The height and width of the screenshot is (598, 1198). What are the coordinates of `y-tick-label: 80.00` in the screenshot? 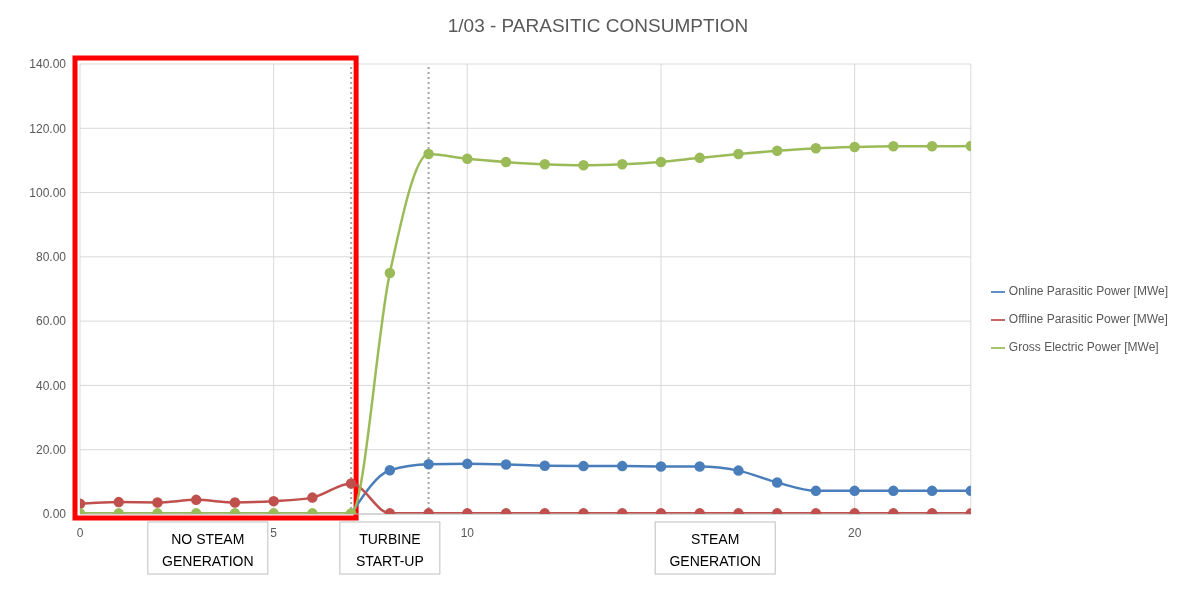 It's located at (51, 257).